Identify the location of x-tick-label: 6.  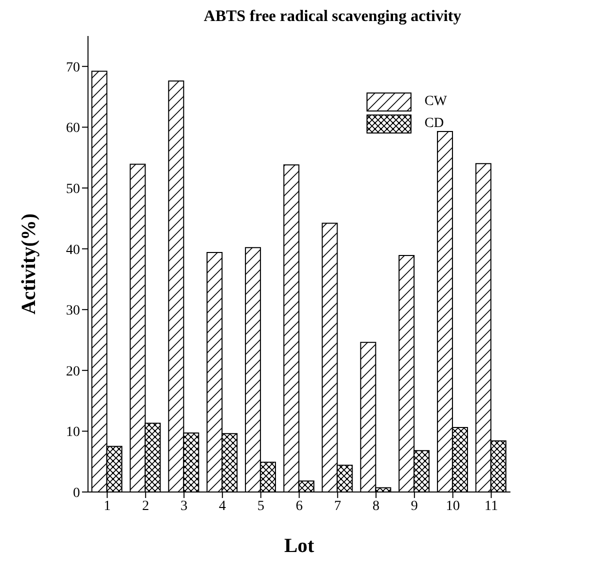
(299, 506).